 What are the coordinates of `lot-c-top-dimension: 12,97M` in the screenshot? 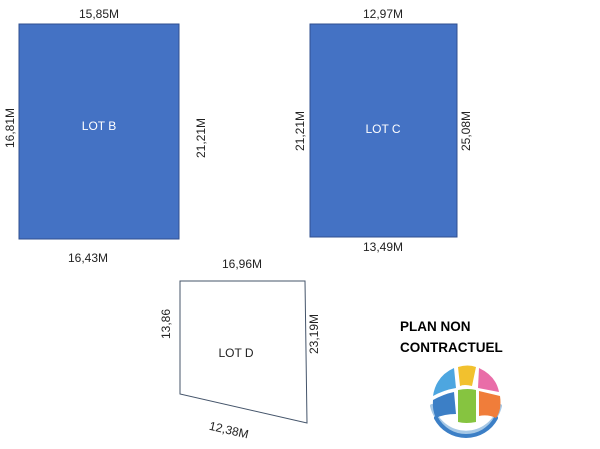 It's located at (383, 14).